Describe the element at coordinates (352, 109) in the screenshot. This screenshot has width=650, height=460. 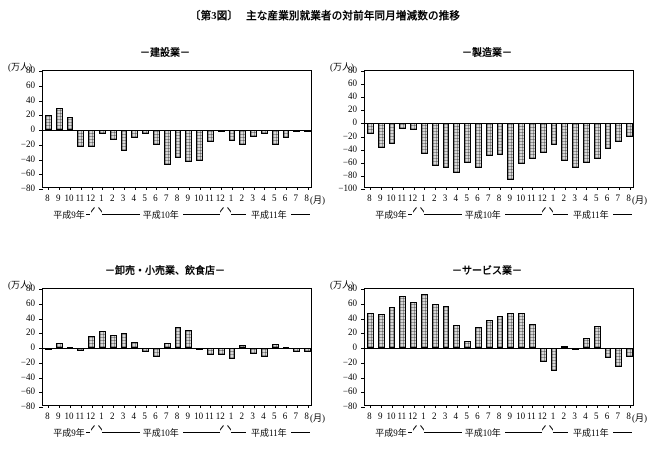
I see `y-tick-label-manufacturing-3: 20` at that location.